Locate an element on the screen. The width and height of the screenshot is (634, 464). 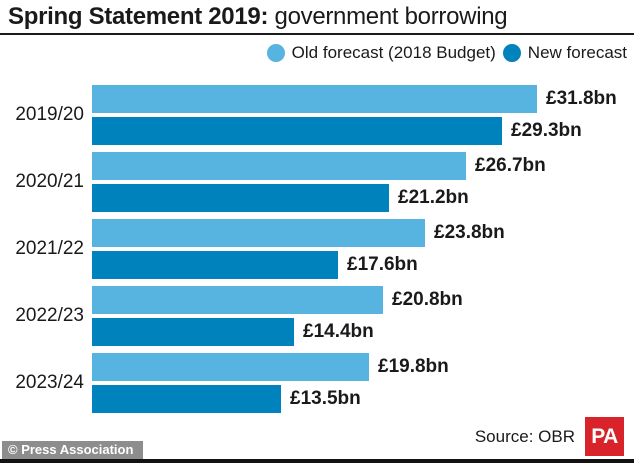
value-label: £23.8bn is located at coordinates (469, 232).